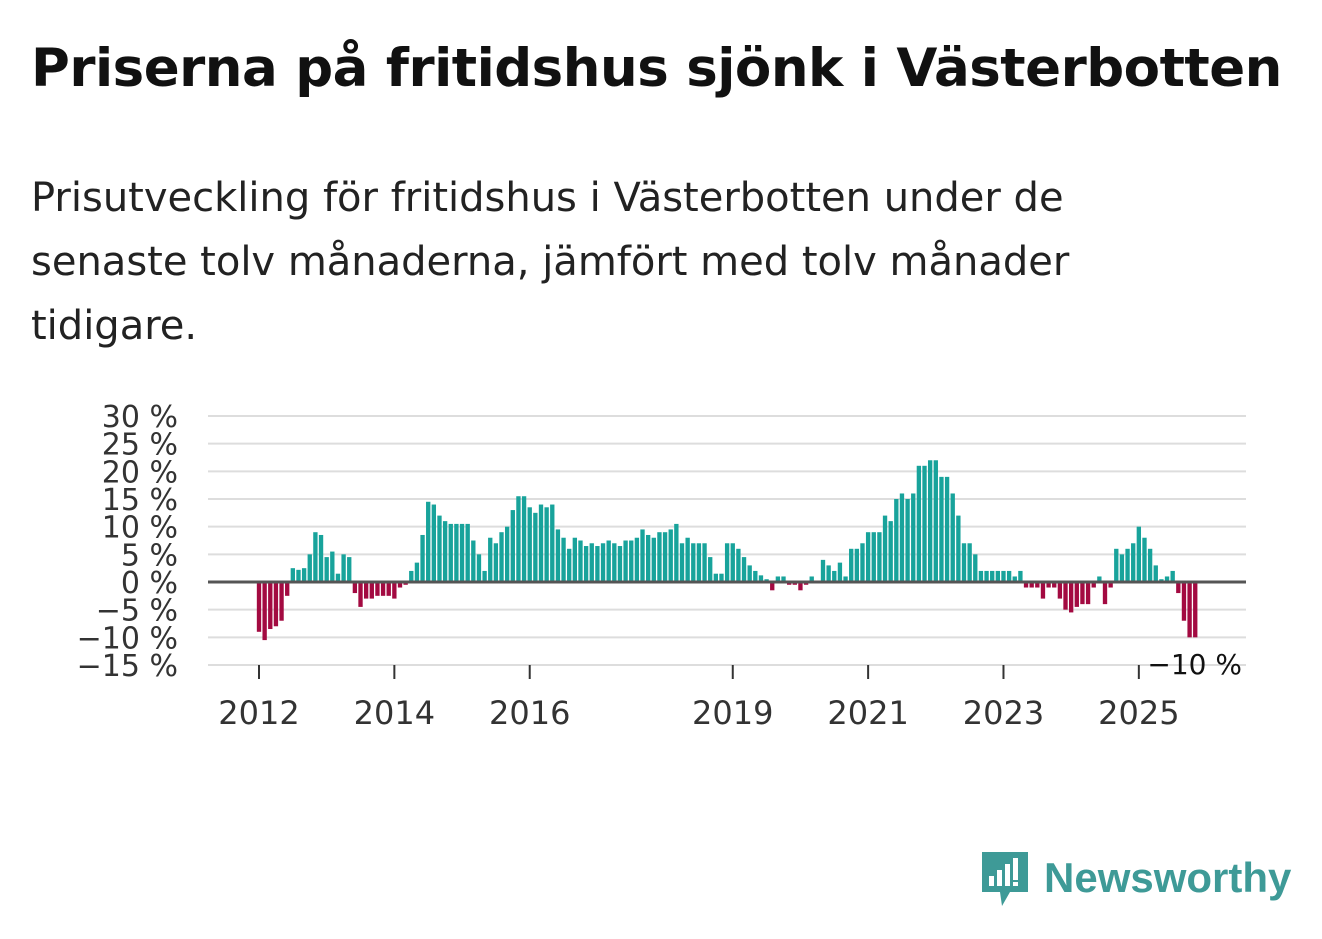 This screenshot has height=939, width=1322. I want to click on y-tick-label: 0 %, so click(149, 583).